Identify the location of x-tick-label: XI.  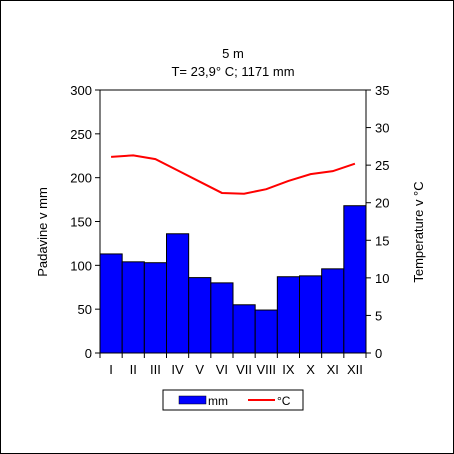
(333, 369).